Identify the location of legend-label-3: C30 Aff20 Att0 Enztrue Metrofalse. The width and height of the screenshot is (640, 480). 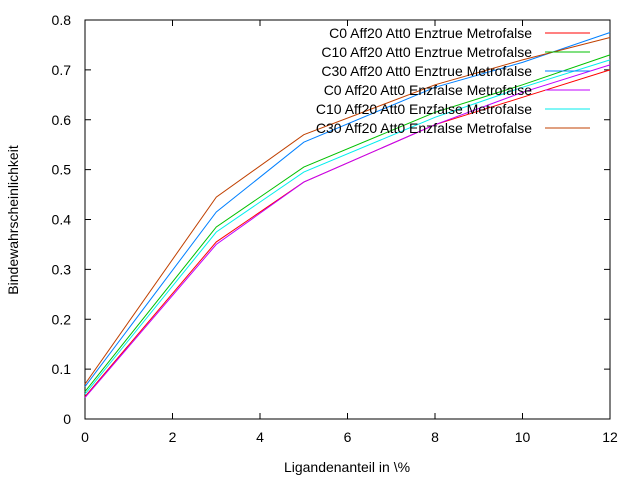
(426, 71).